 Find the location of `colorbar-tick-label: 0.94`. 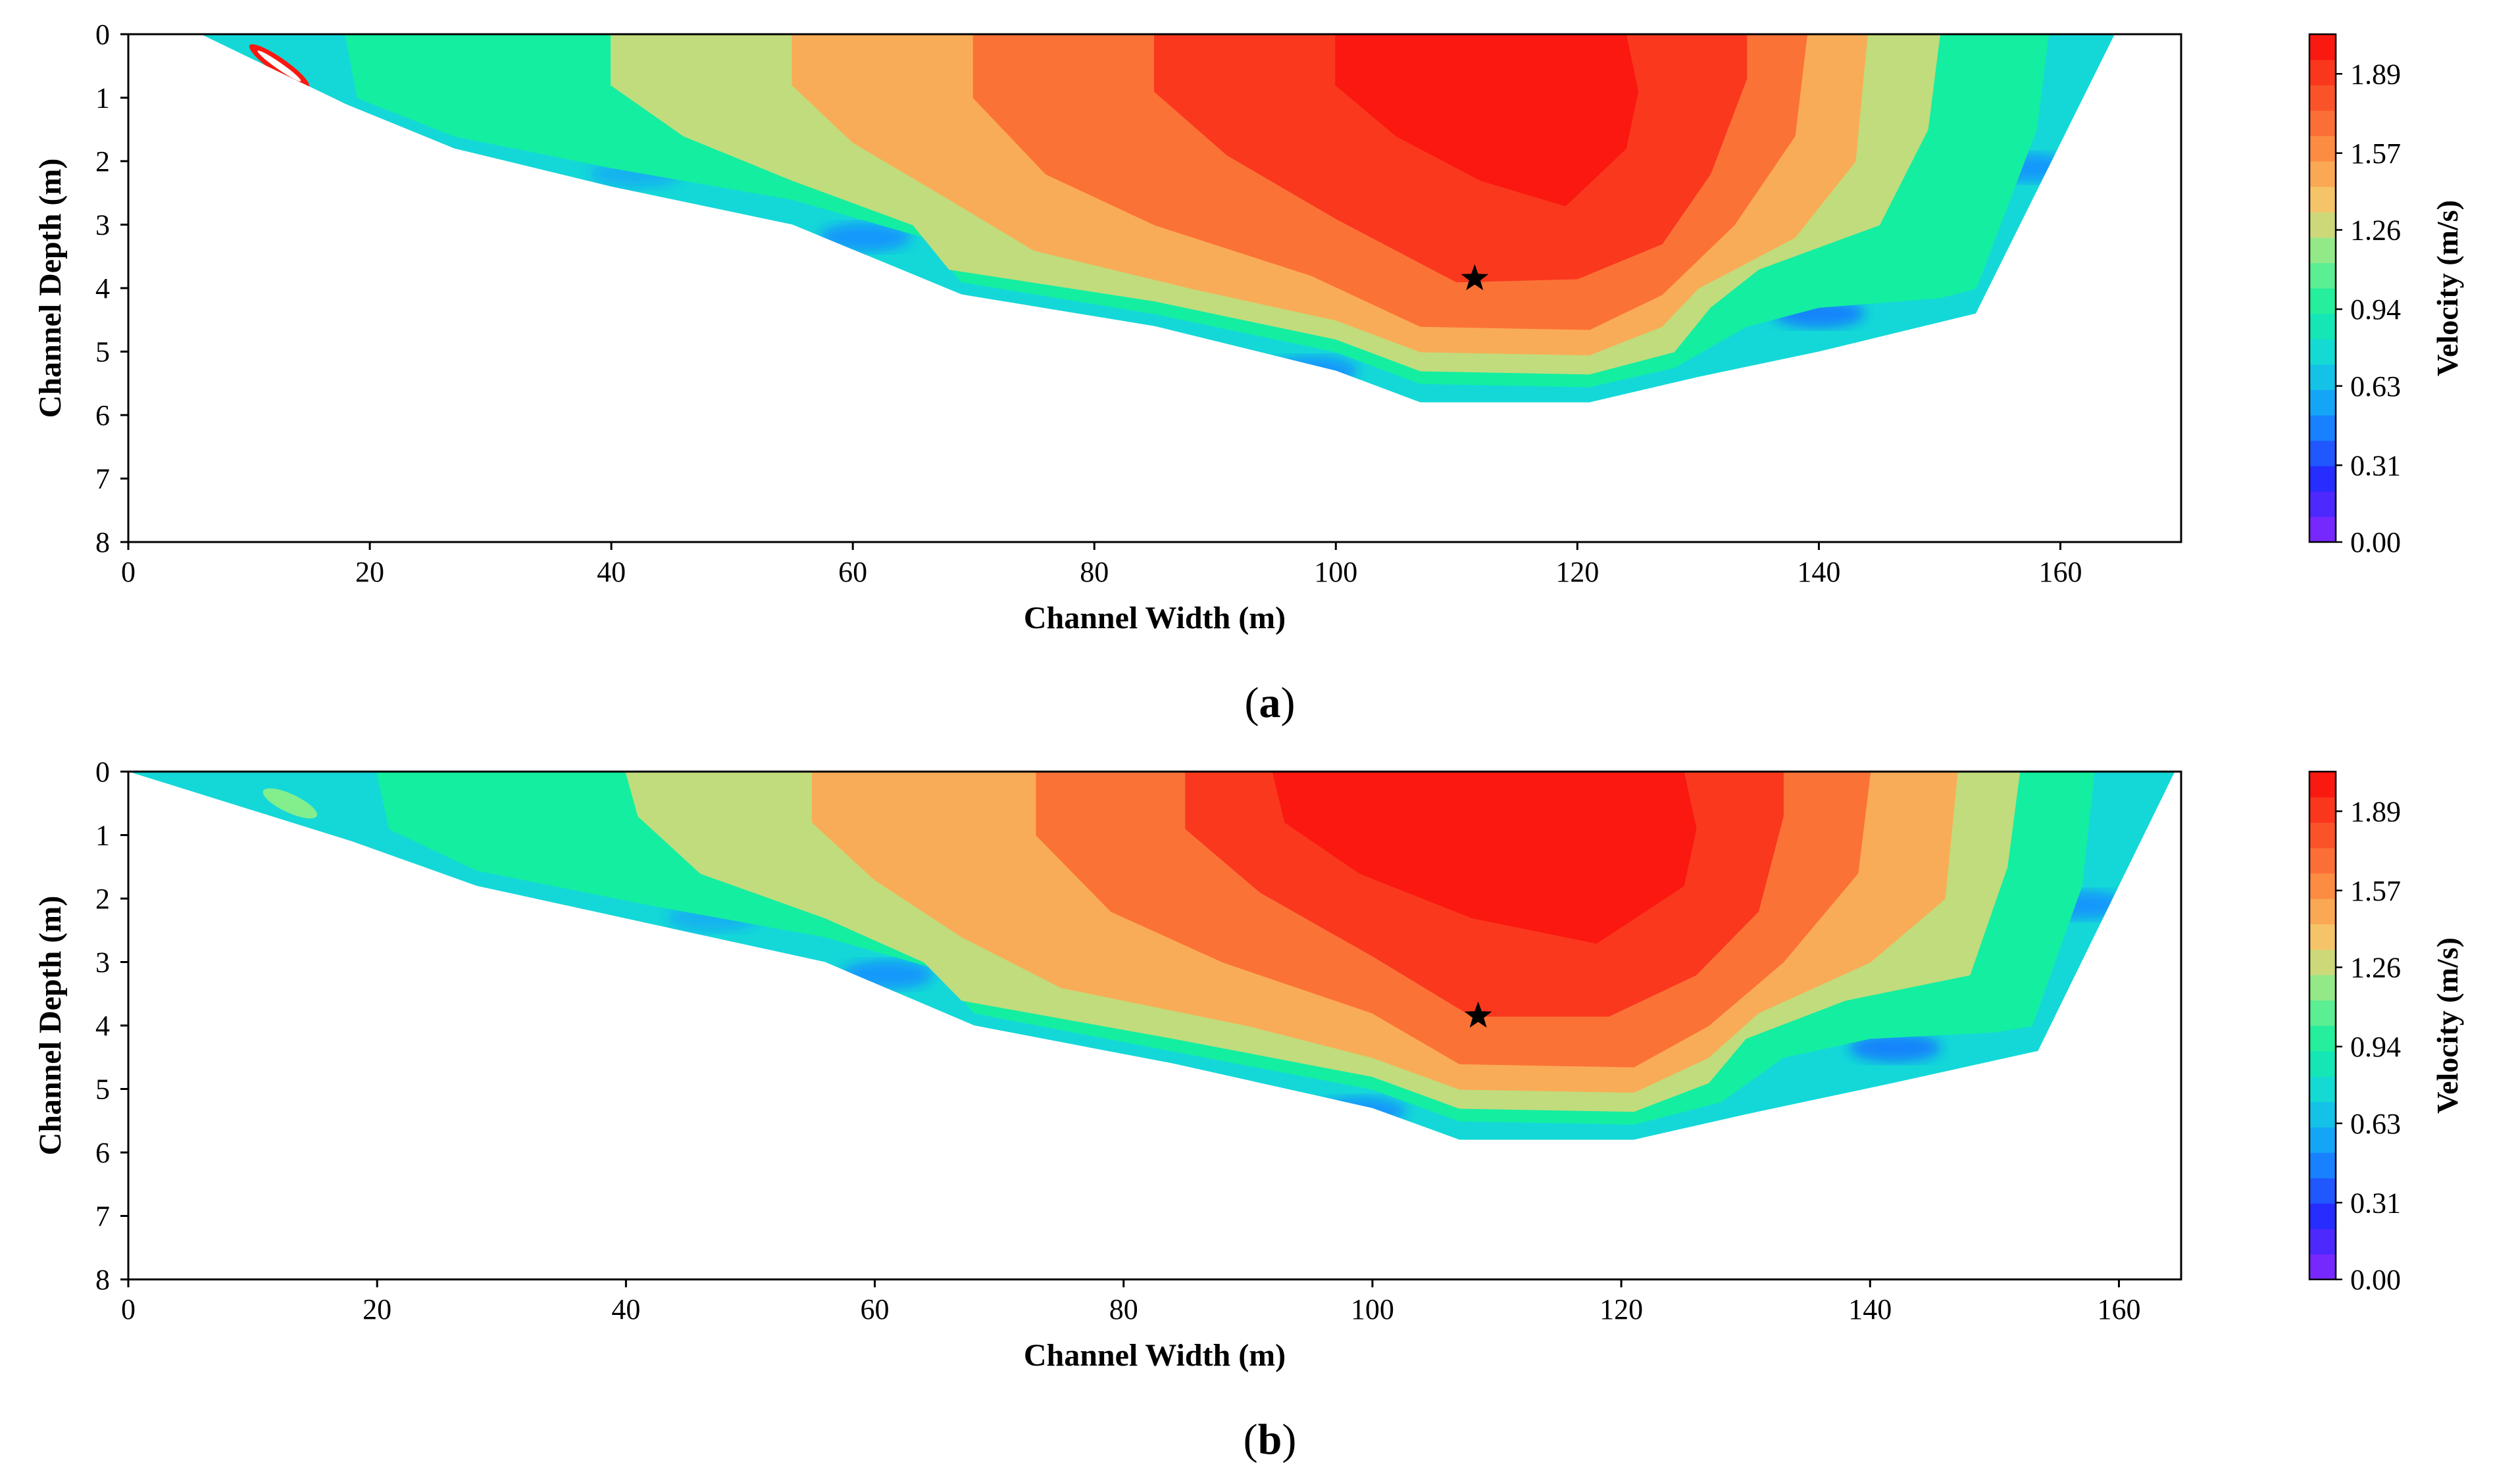

colorbar-tick-label: 0.94 is located at coordinates (2375, 1047).